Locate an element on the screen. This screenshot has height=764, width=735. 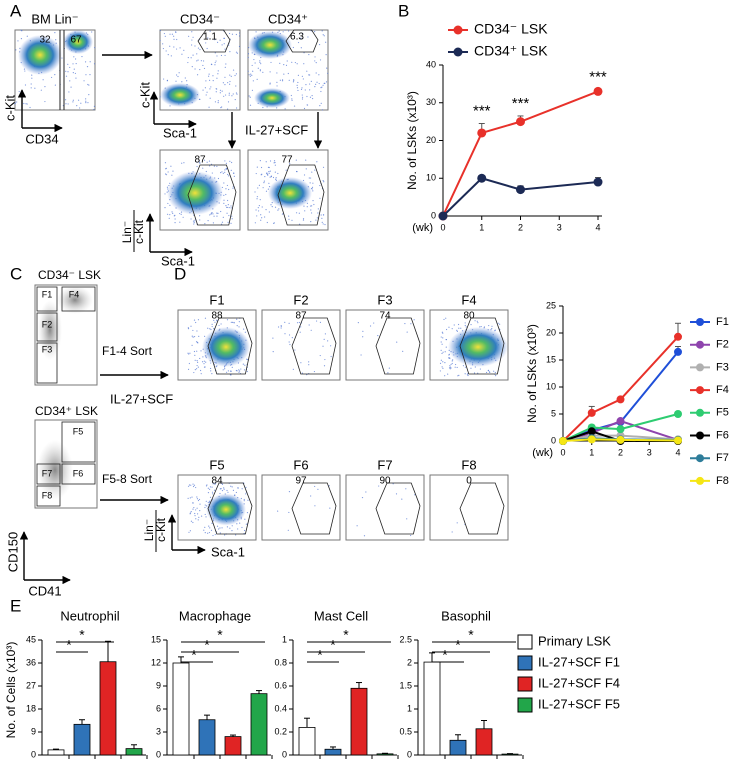
label: 97 is located at coordinates (301, 481).